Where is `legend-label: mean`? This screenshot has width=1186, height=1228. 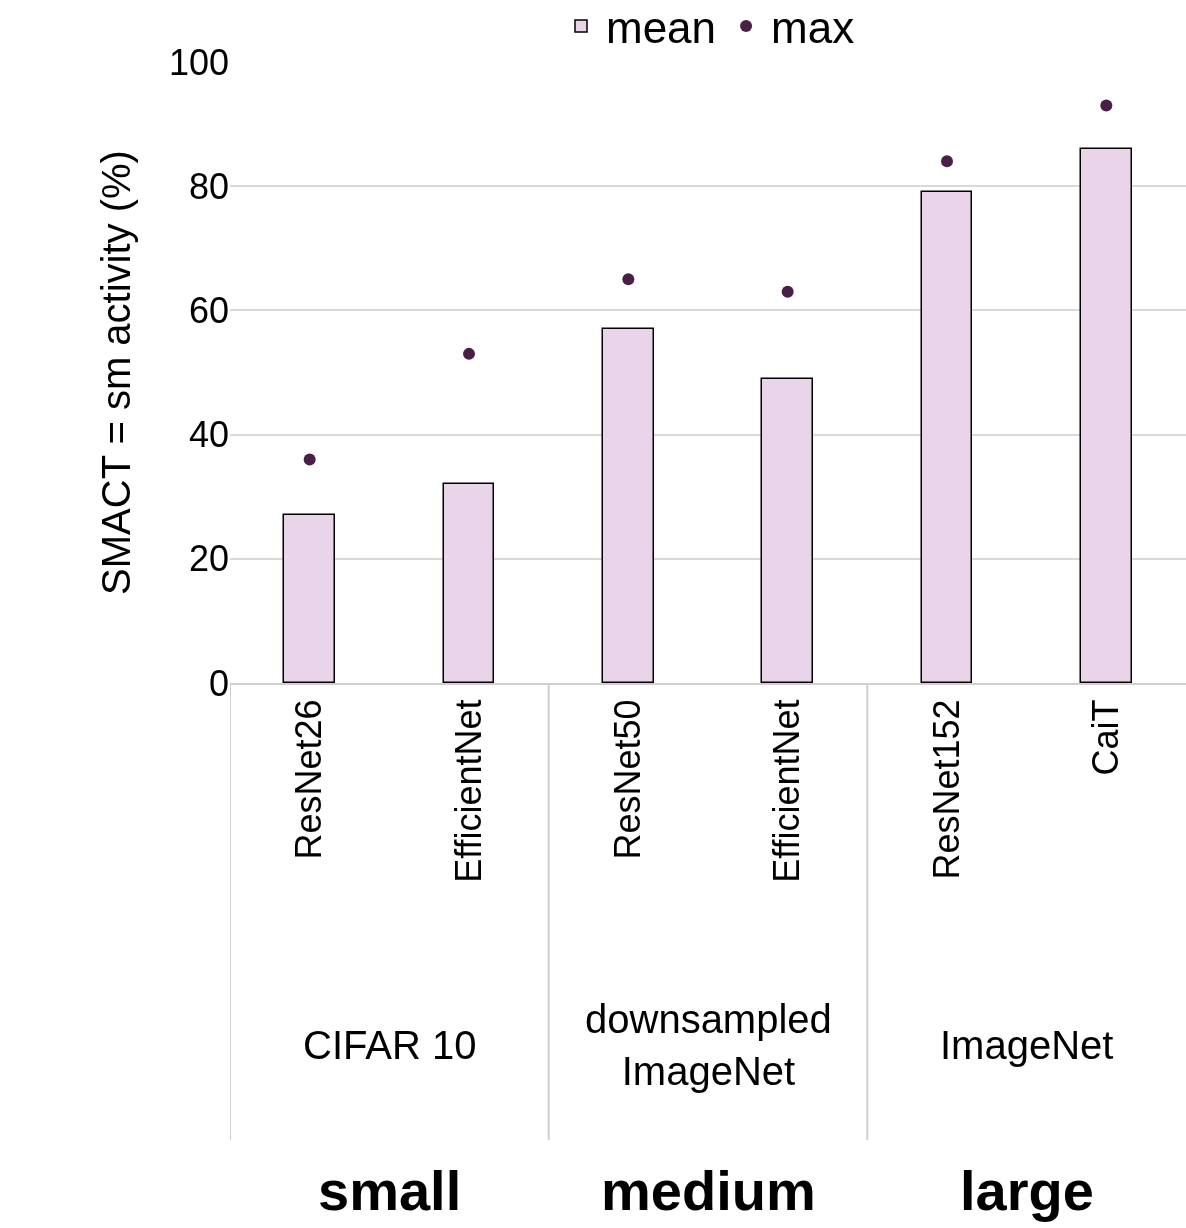 legend-label: mean is located at coordinates (661, 28).